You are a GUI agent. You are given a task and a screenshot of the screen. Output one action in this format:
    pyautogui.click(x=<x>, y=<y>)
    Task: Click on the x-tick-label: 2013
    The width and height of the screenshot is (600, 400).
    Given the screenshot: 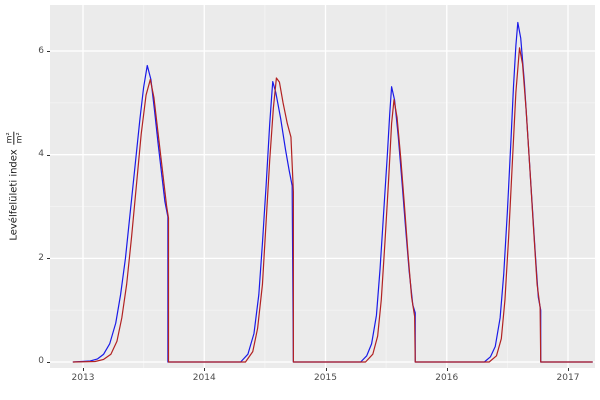 What is the action you would take?
    pyautogui.click(x=83, y=378)
    